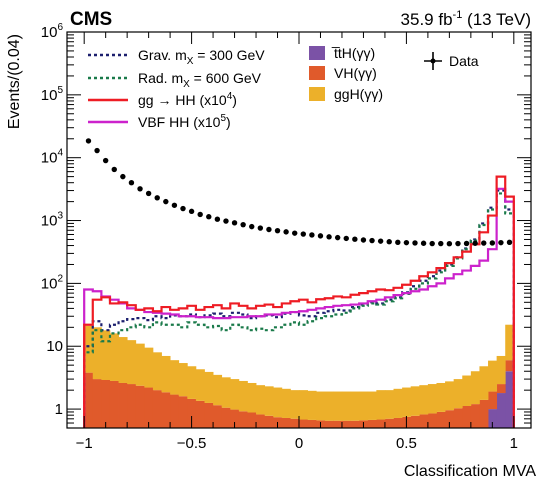 This screenshot has width=539, height=484. What do you see at coordinates (52, 31) in the screenshot?
I see `y-tick-label: 10⁶` at bounding box center [52, 31].